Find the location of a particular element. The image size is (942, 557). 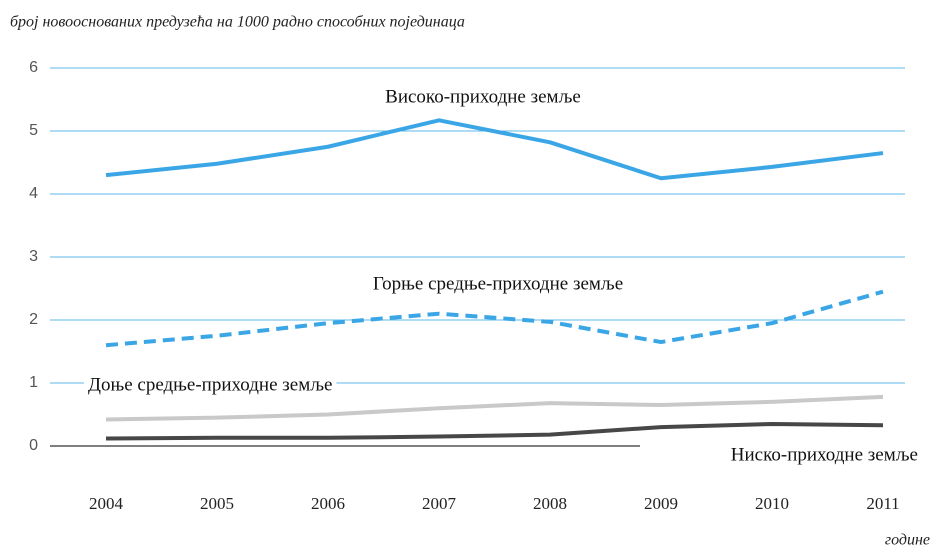

x-tick-label: 2005 is located at coordinates (217, 503).